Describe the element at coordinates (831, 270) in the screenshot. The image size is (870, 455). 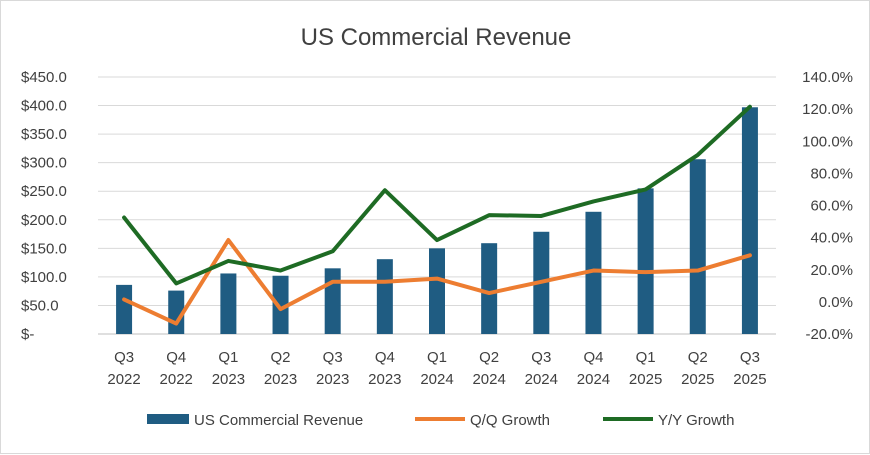
I see `right-tick-label: 20.0%` at that location.